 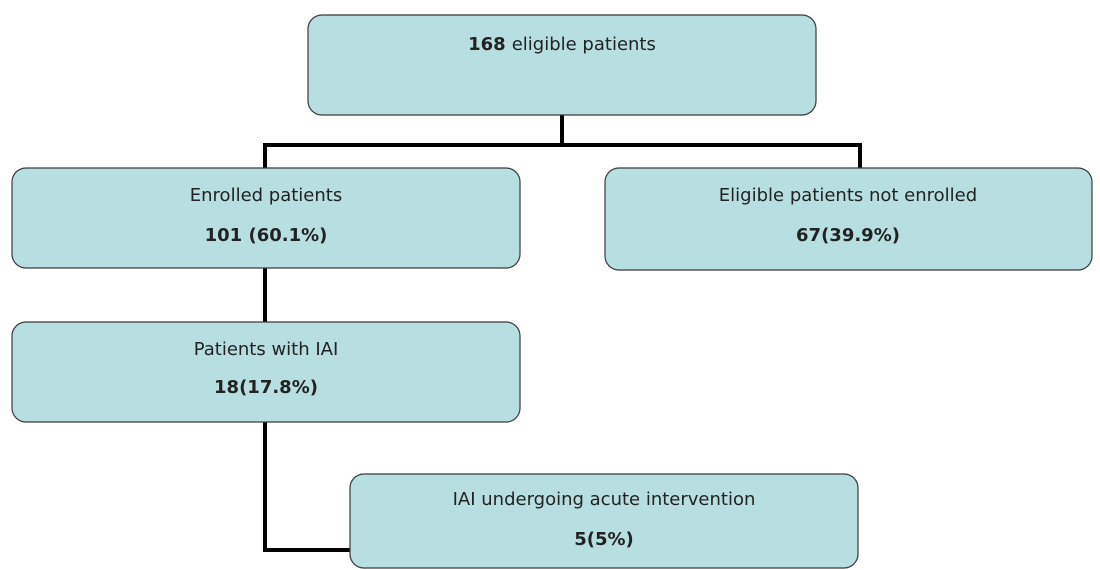 I want to click on node-label: Eligible patients not enrolled, so click(x=848, y=195).